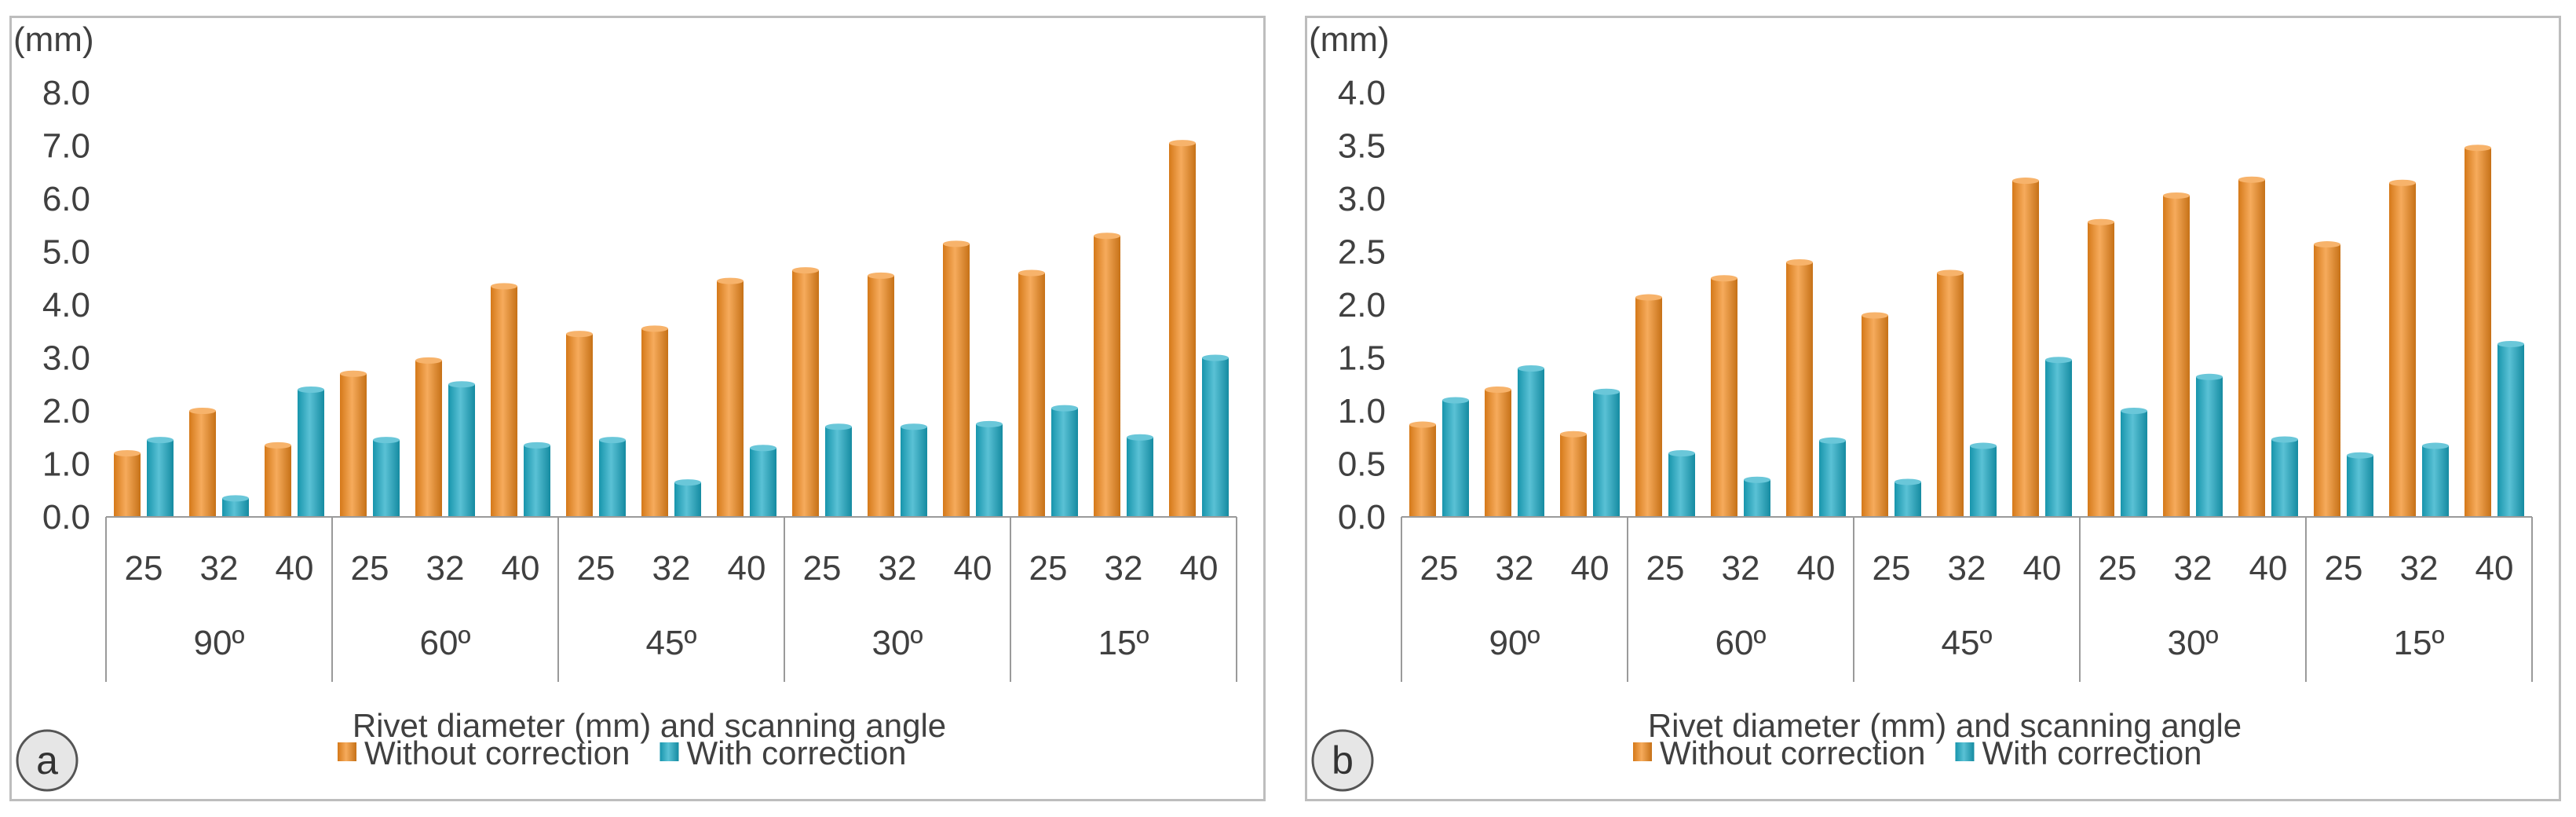 This screenshot has height=817, width=2576. Describe the element at coordinates (796, 753) in the screenshot. I see `legend-label-with: With correction` at that location.